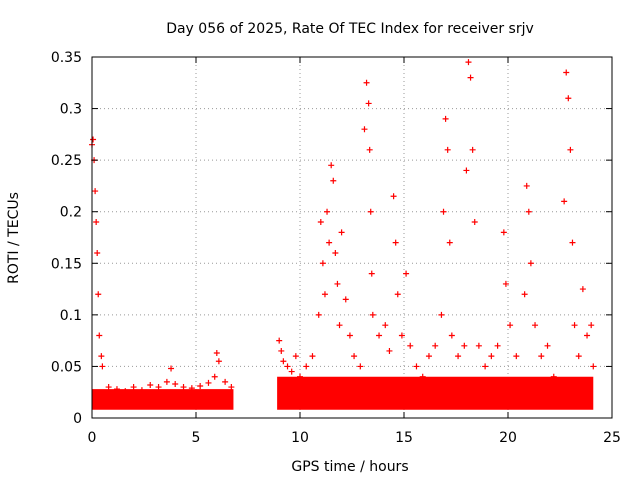  What do you see at coordinates (71, 213) in the screenshot?
I see `y-tick-label: 0.2` at bounding box center [71, 213].